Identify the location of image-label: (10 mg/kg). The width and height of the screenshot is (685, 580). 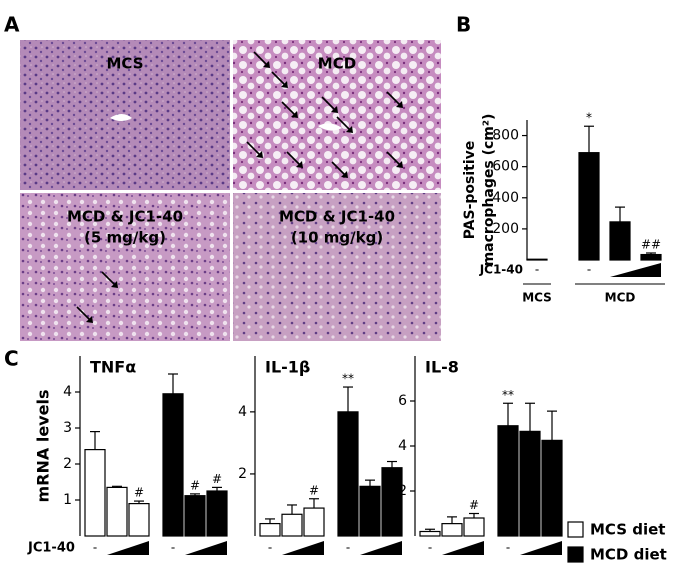
(337, 238).